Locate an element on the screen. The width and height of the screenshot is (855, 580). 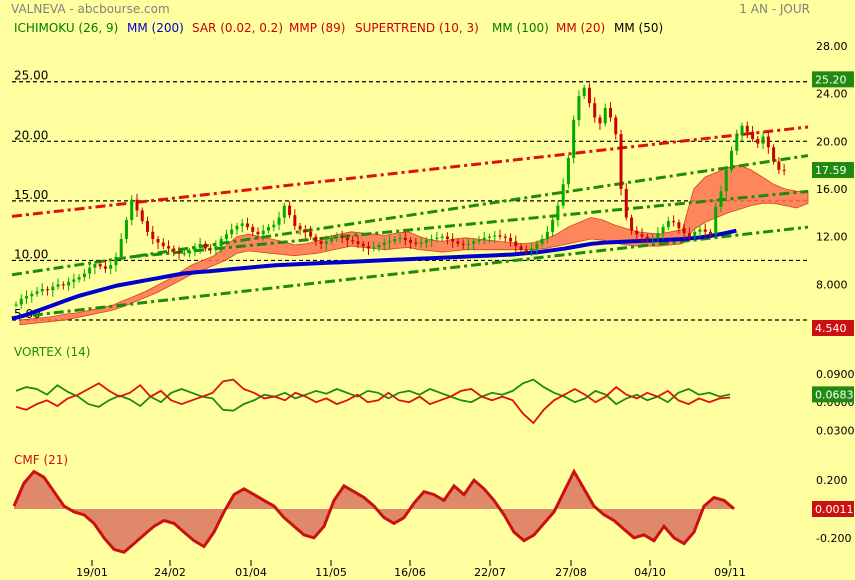
legend-item: MM (100) is located at coordinates (520, 28).